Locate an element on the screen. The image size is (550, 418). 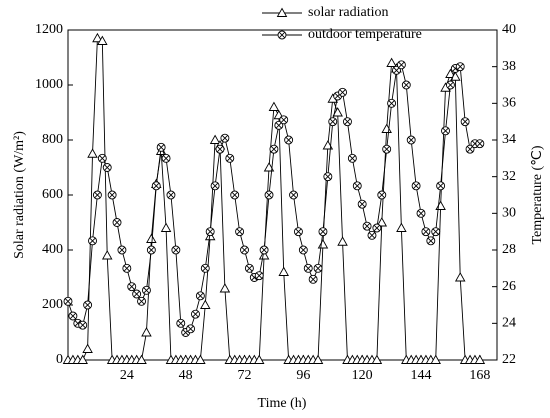
y-tick-label: 400 is located at coordinates (52, 249).